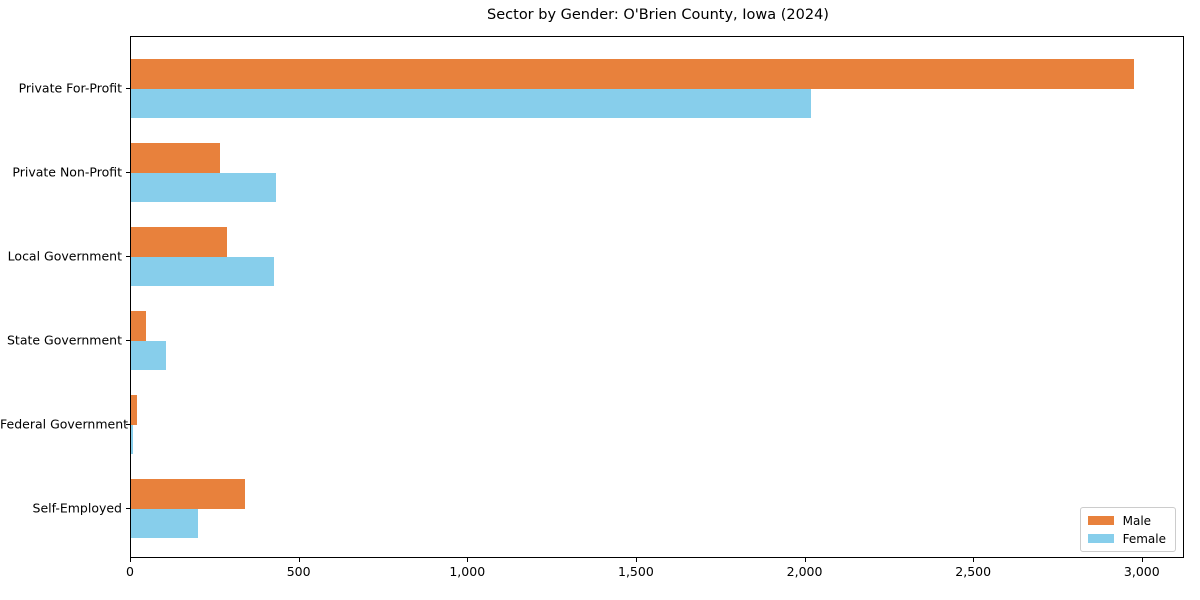  I want to click on y-tick-label-local-government: Local Government, so click(64, 255).